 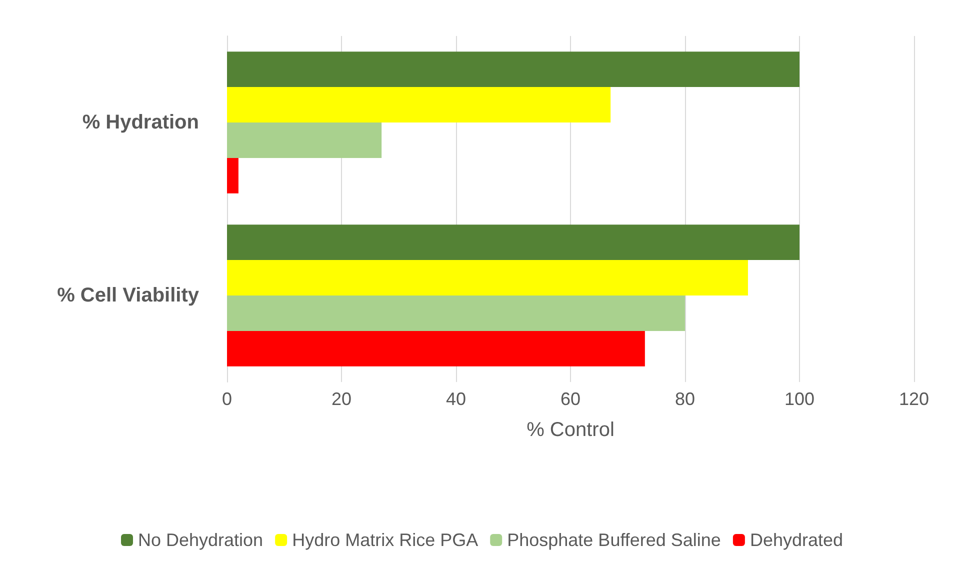 What do you see at coordinates (614, 540) in the screenshot?
I see `legend-label: Phosphate Buffered Saline` at bounding box center [614, 540].